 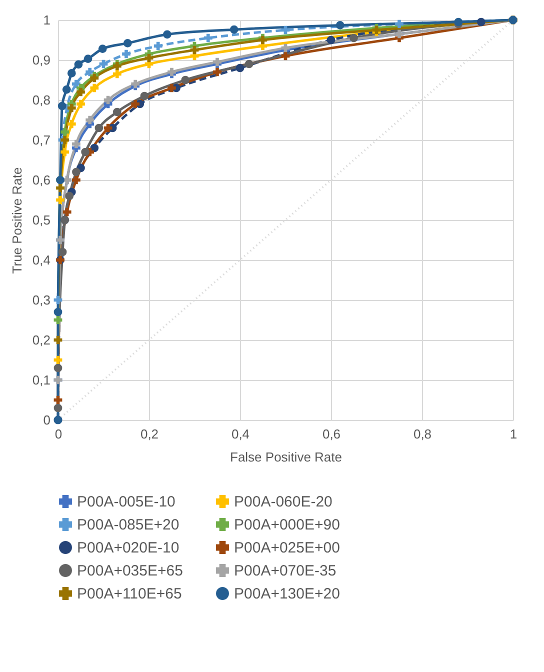 I want to click on x-tick-label: 1, so click(x=514, y=434).